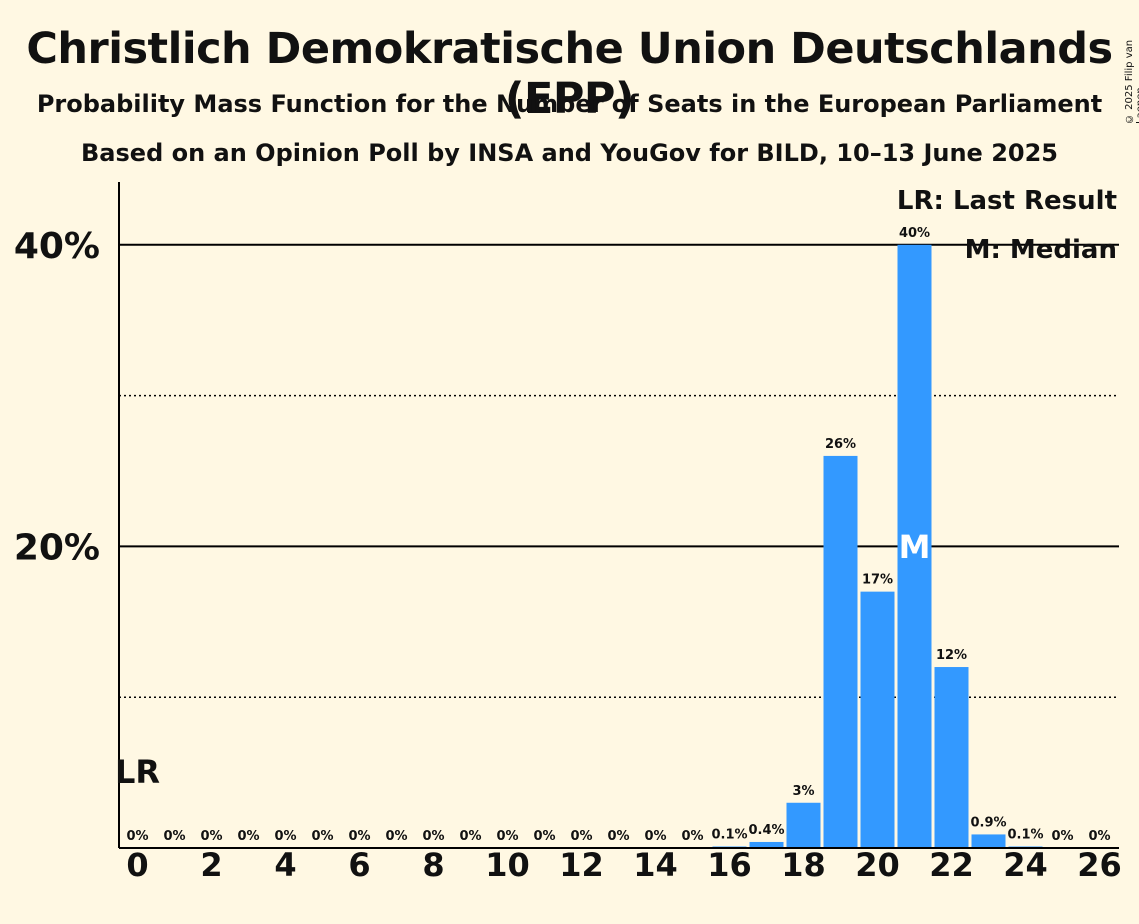  Describe the element at coordinates (137, 772) in the screenshot. I see `last-result-marker: LR` at that location.